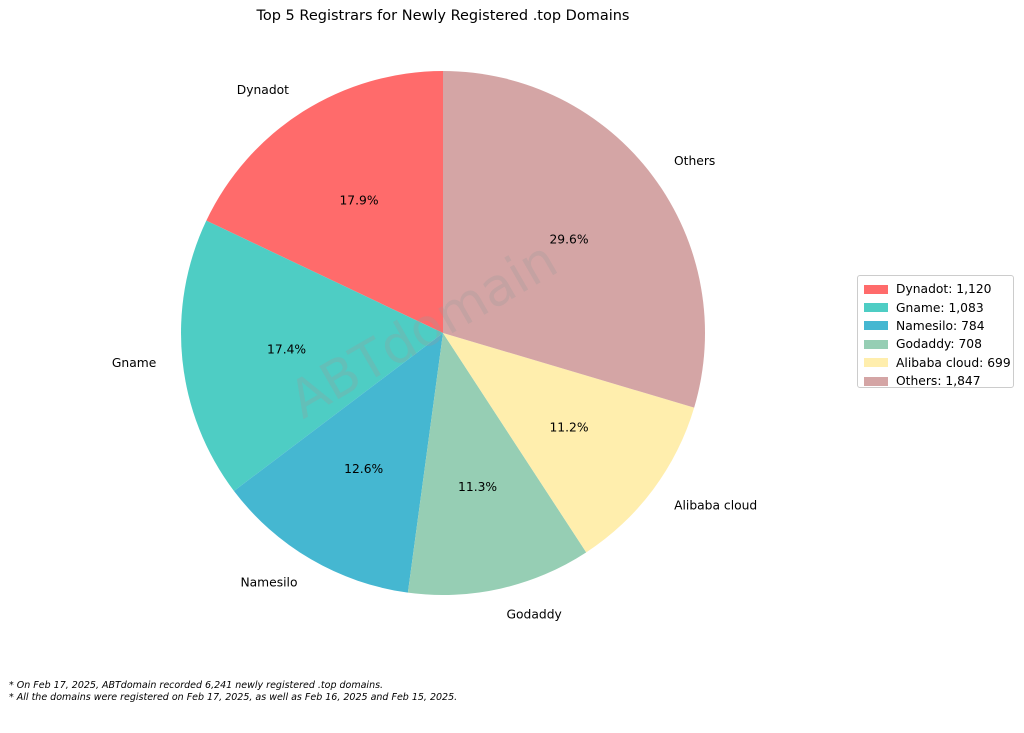 This screenshot has height=733, width=1024. Describe the element at coordinates (268, 582) in the screenshot. I see `category-label-namesilo: Namesilo` at that location.